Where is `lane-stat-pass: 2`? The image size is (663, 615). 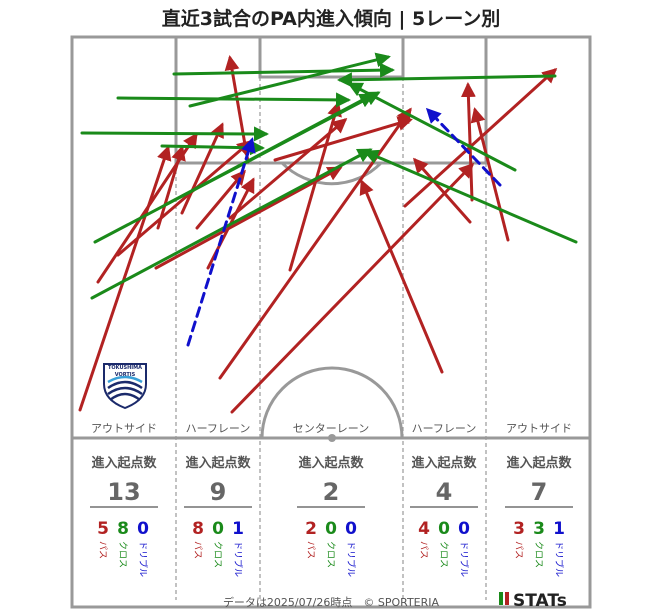
lane-stat-pass: 2 is located at coordinates (311, 529).